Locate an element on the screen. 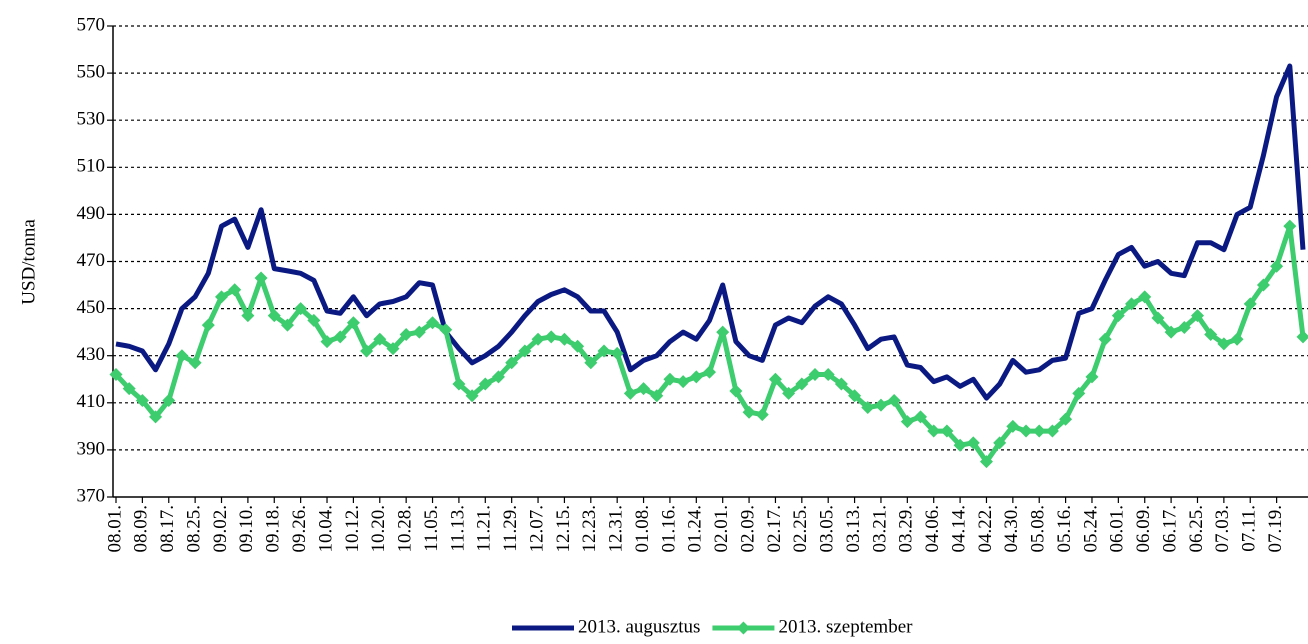 The width and height of the screenshot is (1308, 644). x-tick-label: 04.14. is located at coordinates (958, 529).